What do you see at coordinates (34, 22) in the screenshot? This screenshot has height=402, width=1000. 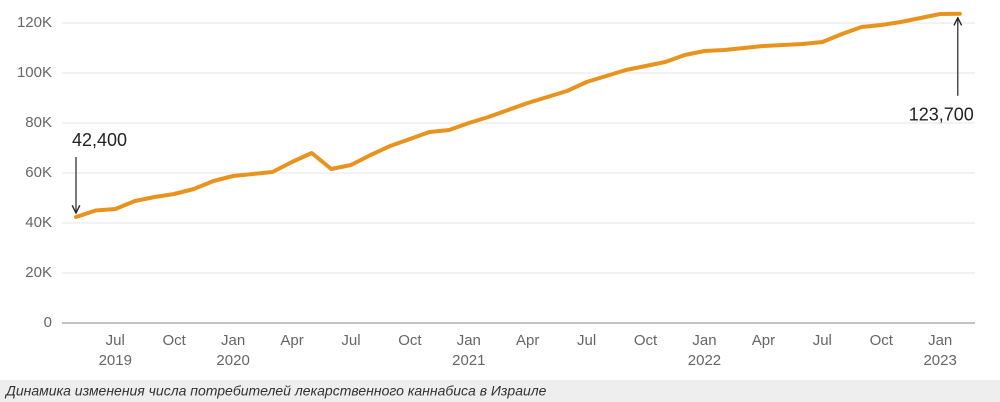 I see `y-tick-label: 120K` at bounding box center [34, 22].